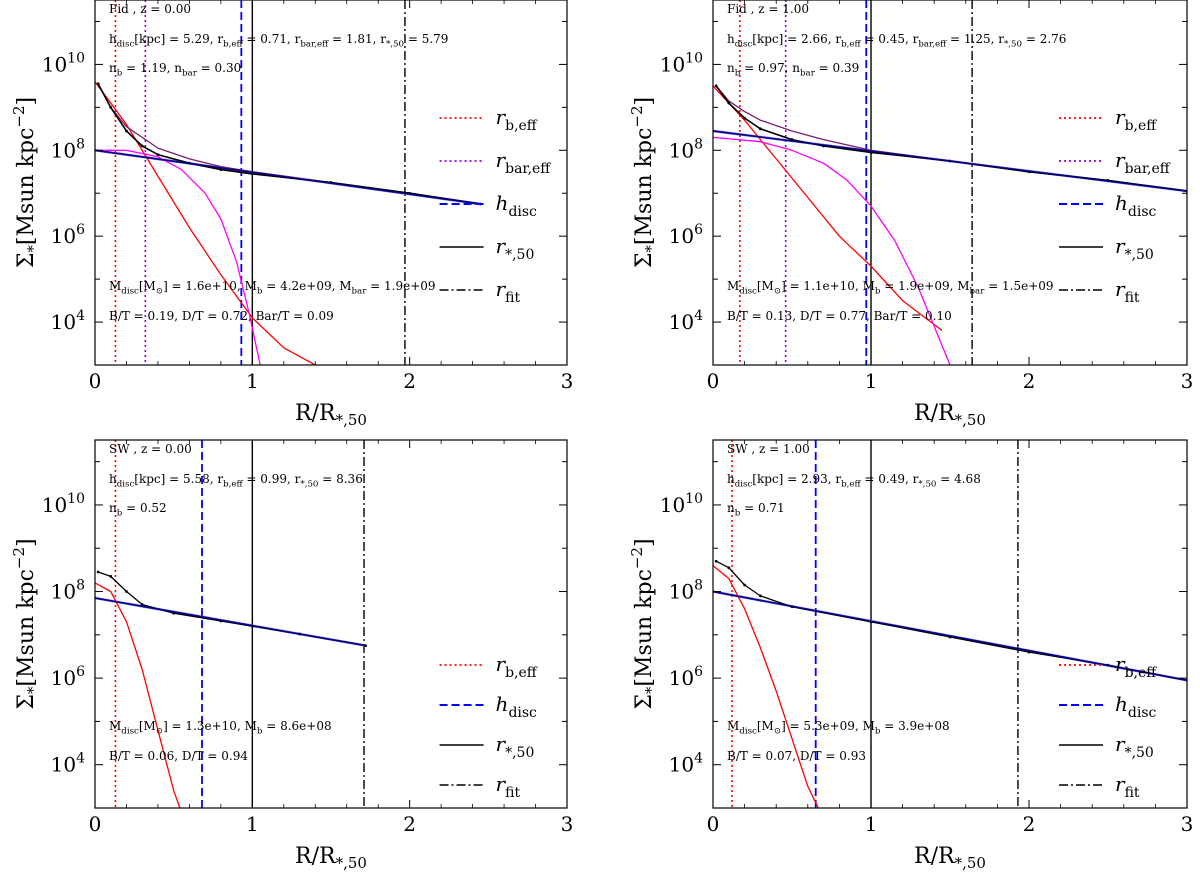  Describe the element at coordinates (644, 623) in the screenshot. I see `y-axis-label: Σ*[Msun kpc−2]` at that location.